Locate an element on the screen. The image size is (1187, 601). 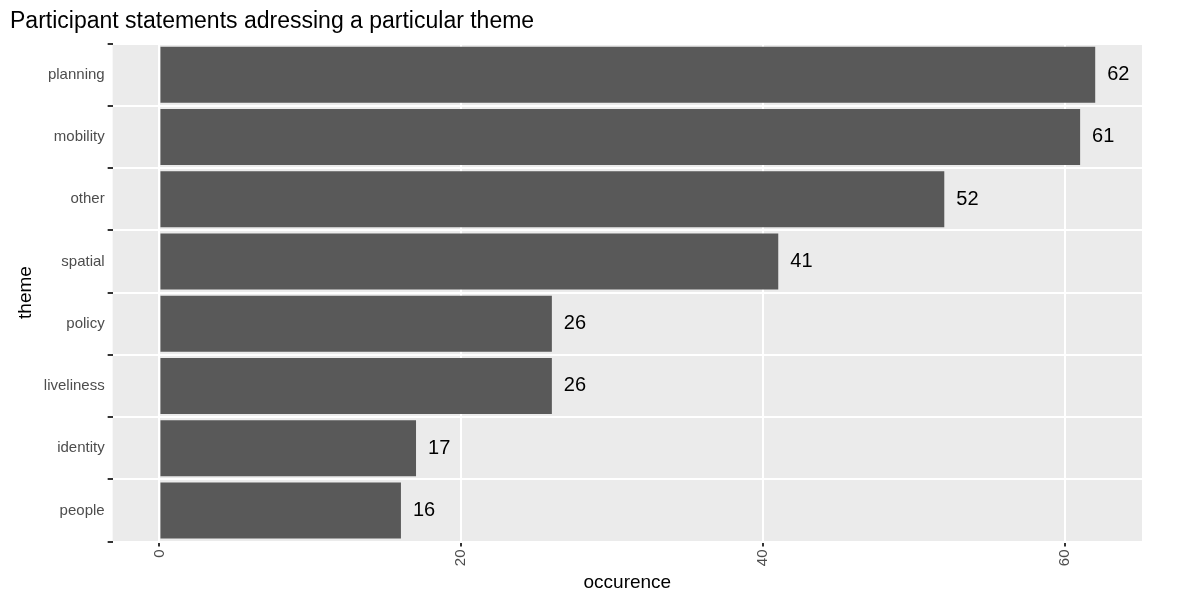
x-tick-label: 60 is located at coordinates (1064, 558).